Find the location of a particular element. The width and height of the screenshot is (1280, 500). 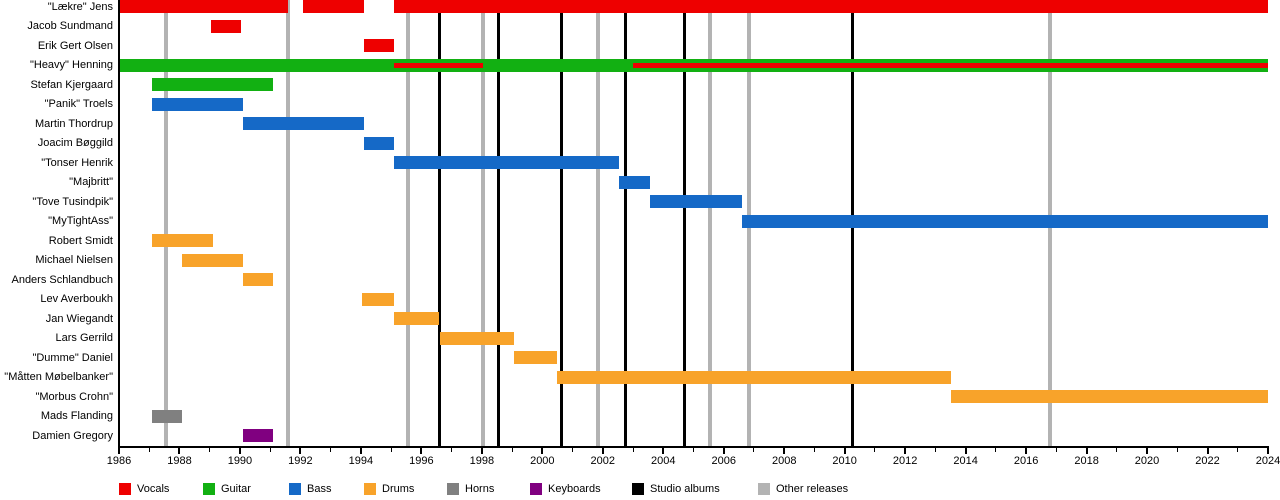

member-name: Lev Averboukh is located at coordinates (76, 299).